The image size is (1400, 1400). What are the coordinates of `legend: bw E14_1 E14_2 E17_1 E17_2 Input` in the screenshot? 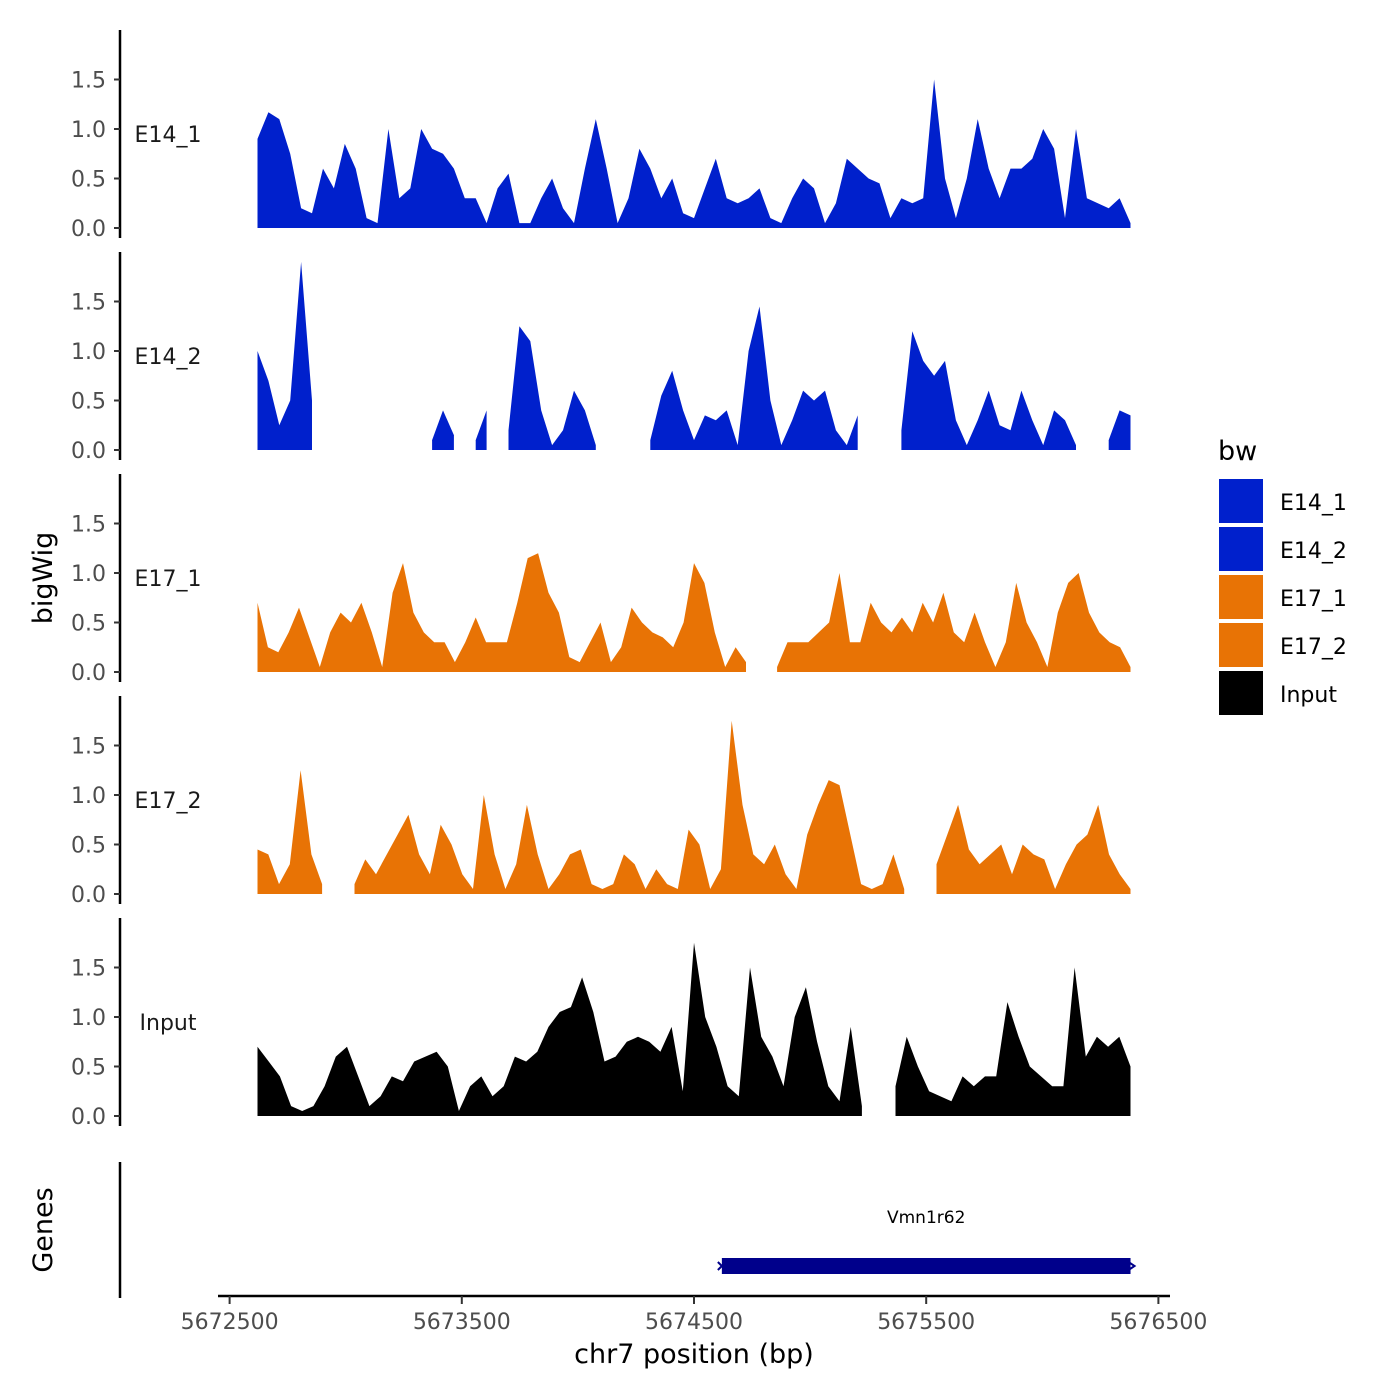 It's located at (1282, 576).